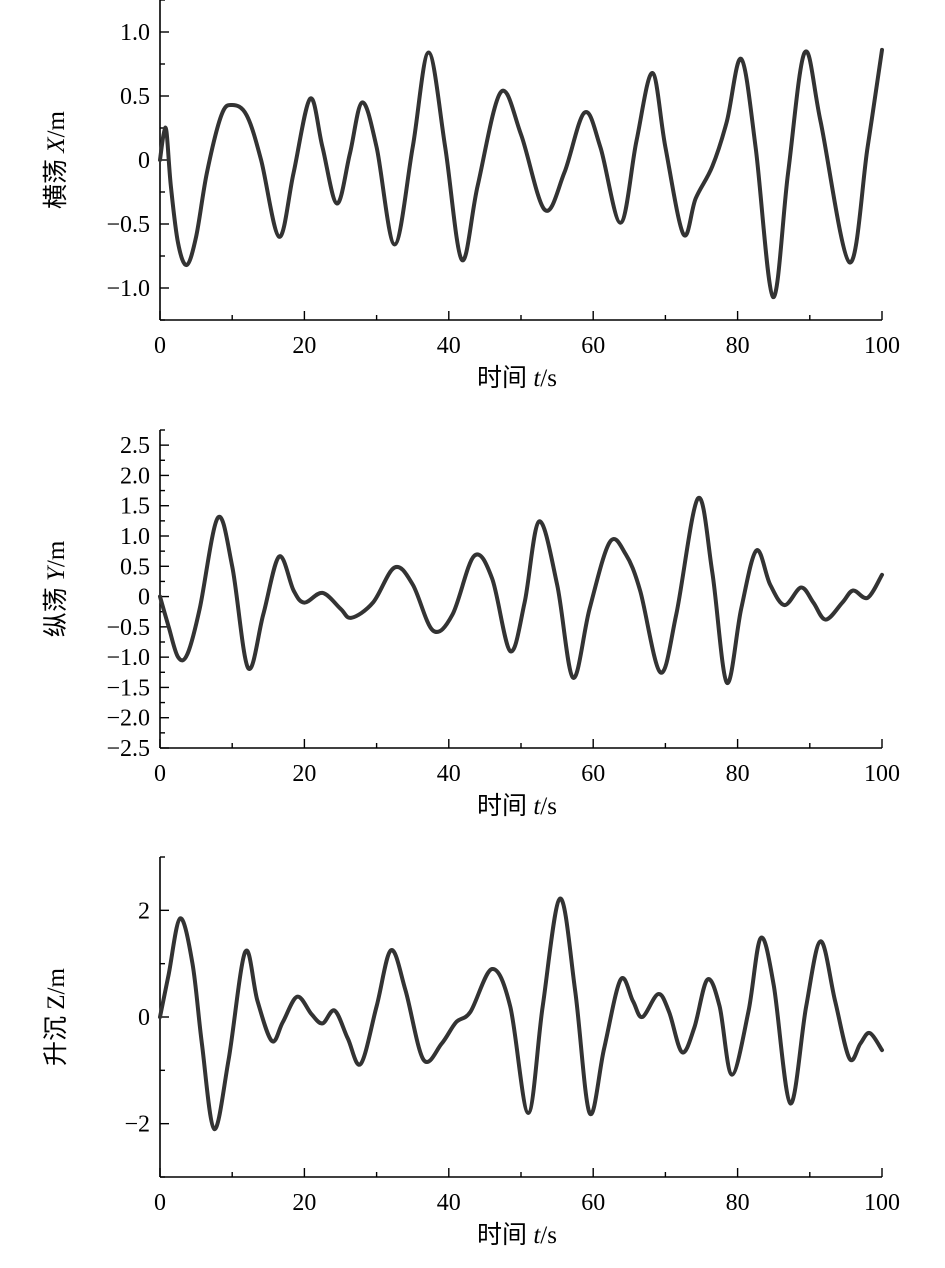  What do you see at coordinates (135, 476) in the screenshot?
I see `y-tick-label: 2.0` at bounding box center [135, 476].